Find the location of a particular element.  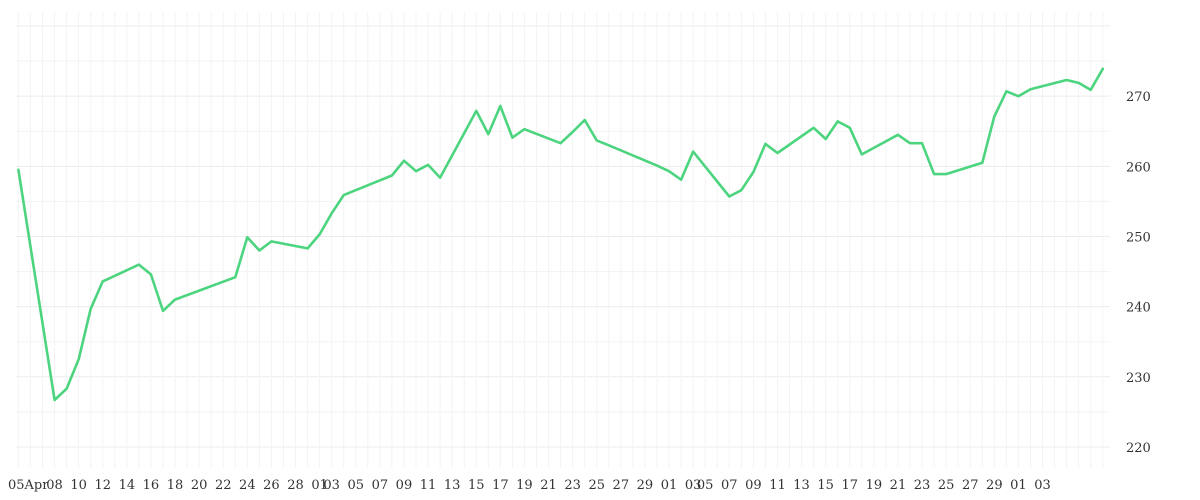

x-tick-label: 26 is located at coordinates (271, 485).